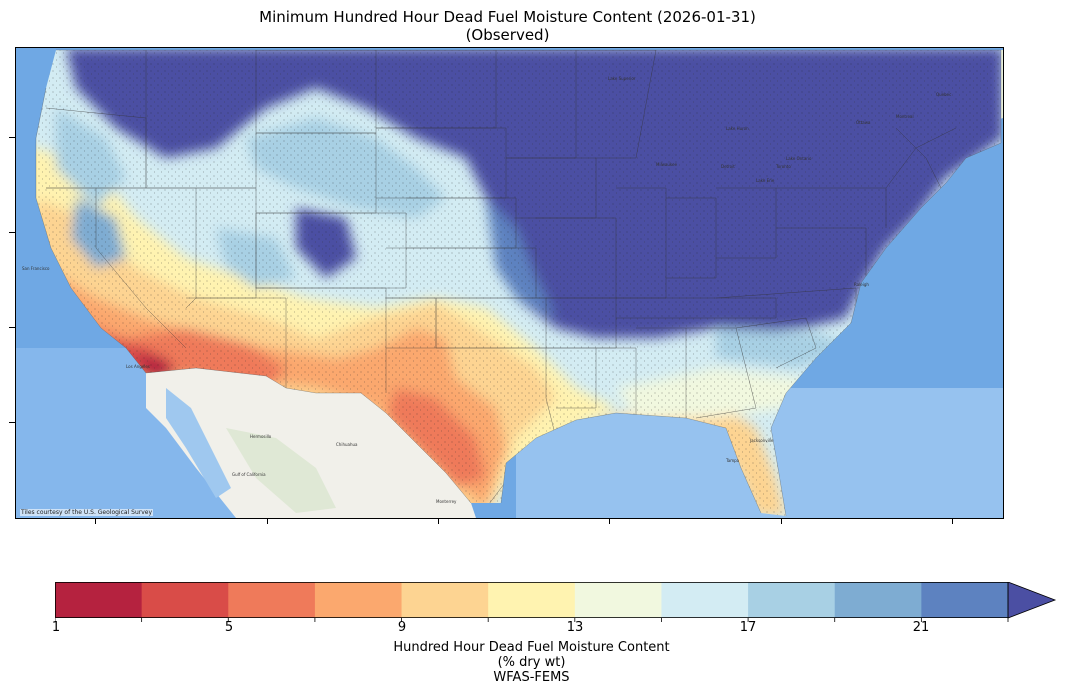  Describe the element at coordinates (229, 627) in the screenshot. I see `colorbar-tick-5: 5` at that location.